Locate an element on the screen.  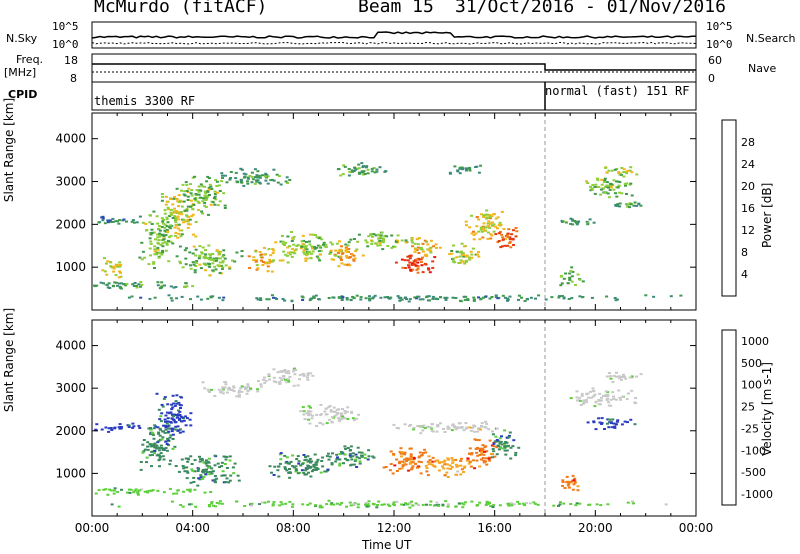
y-tick-label: 3000 is located at coordinates (70, 388).